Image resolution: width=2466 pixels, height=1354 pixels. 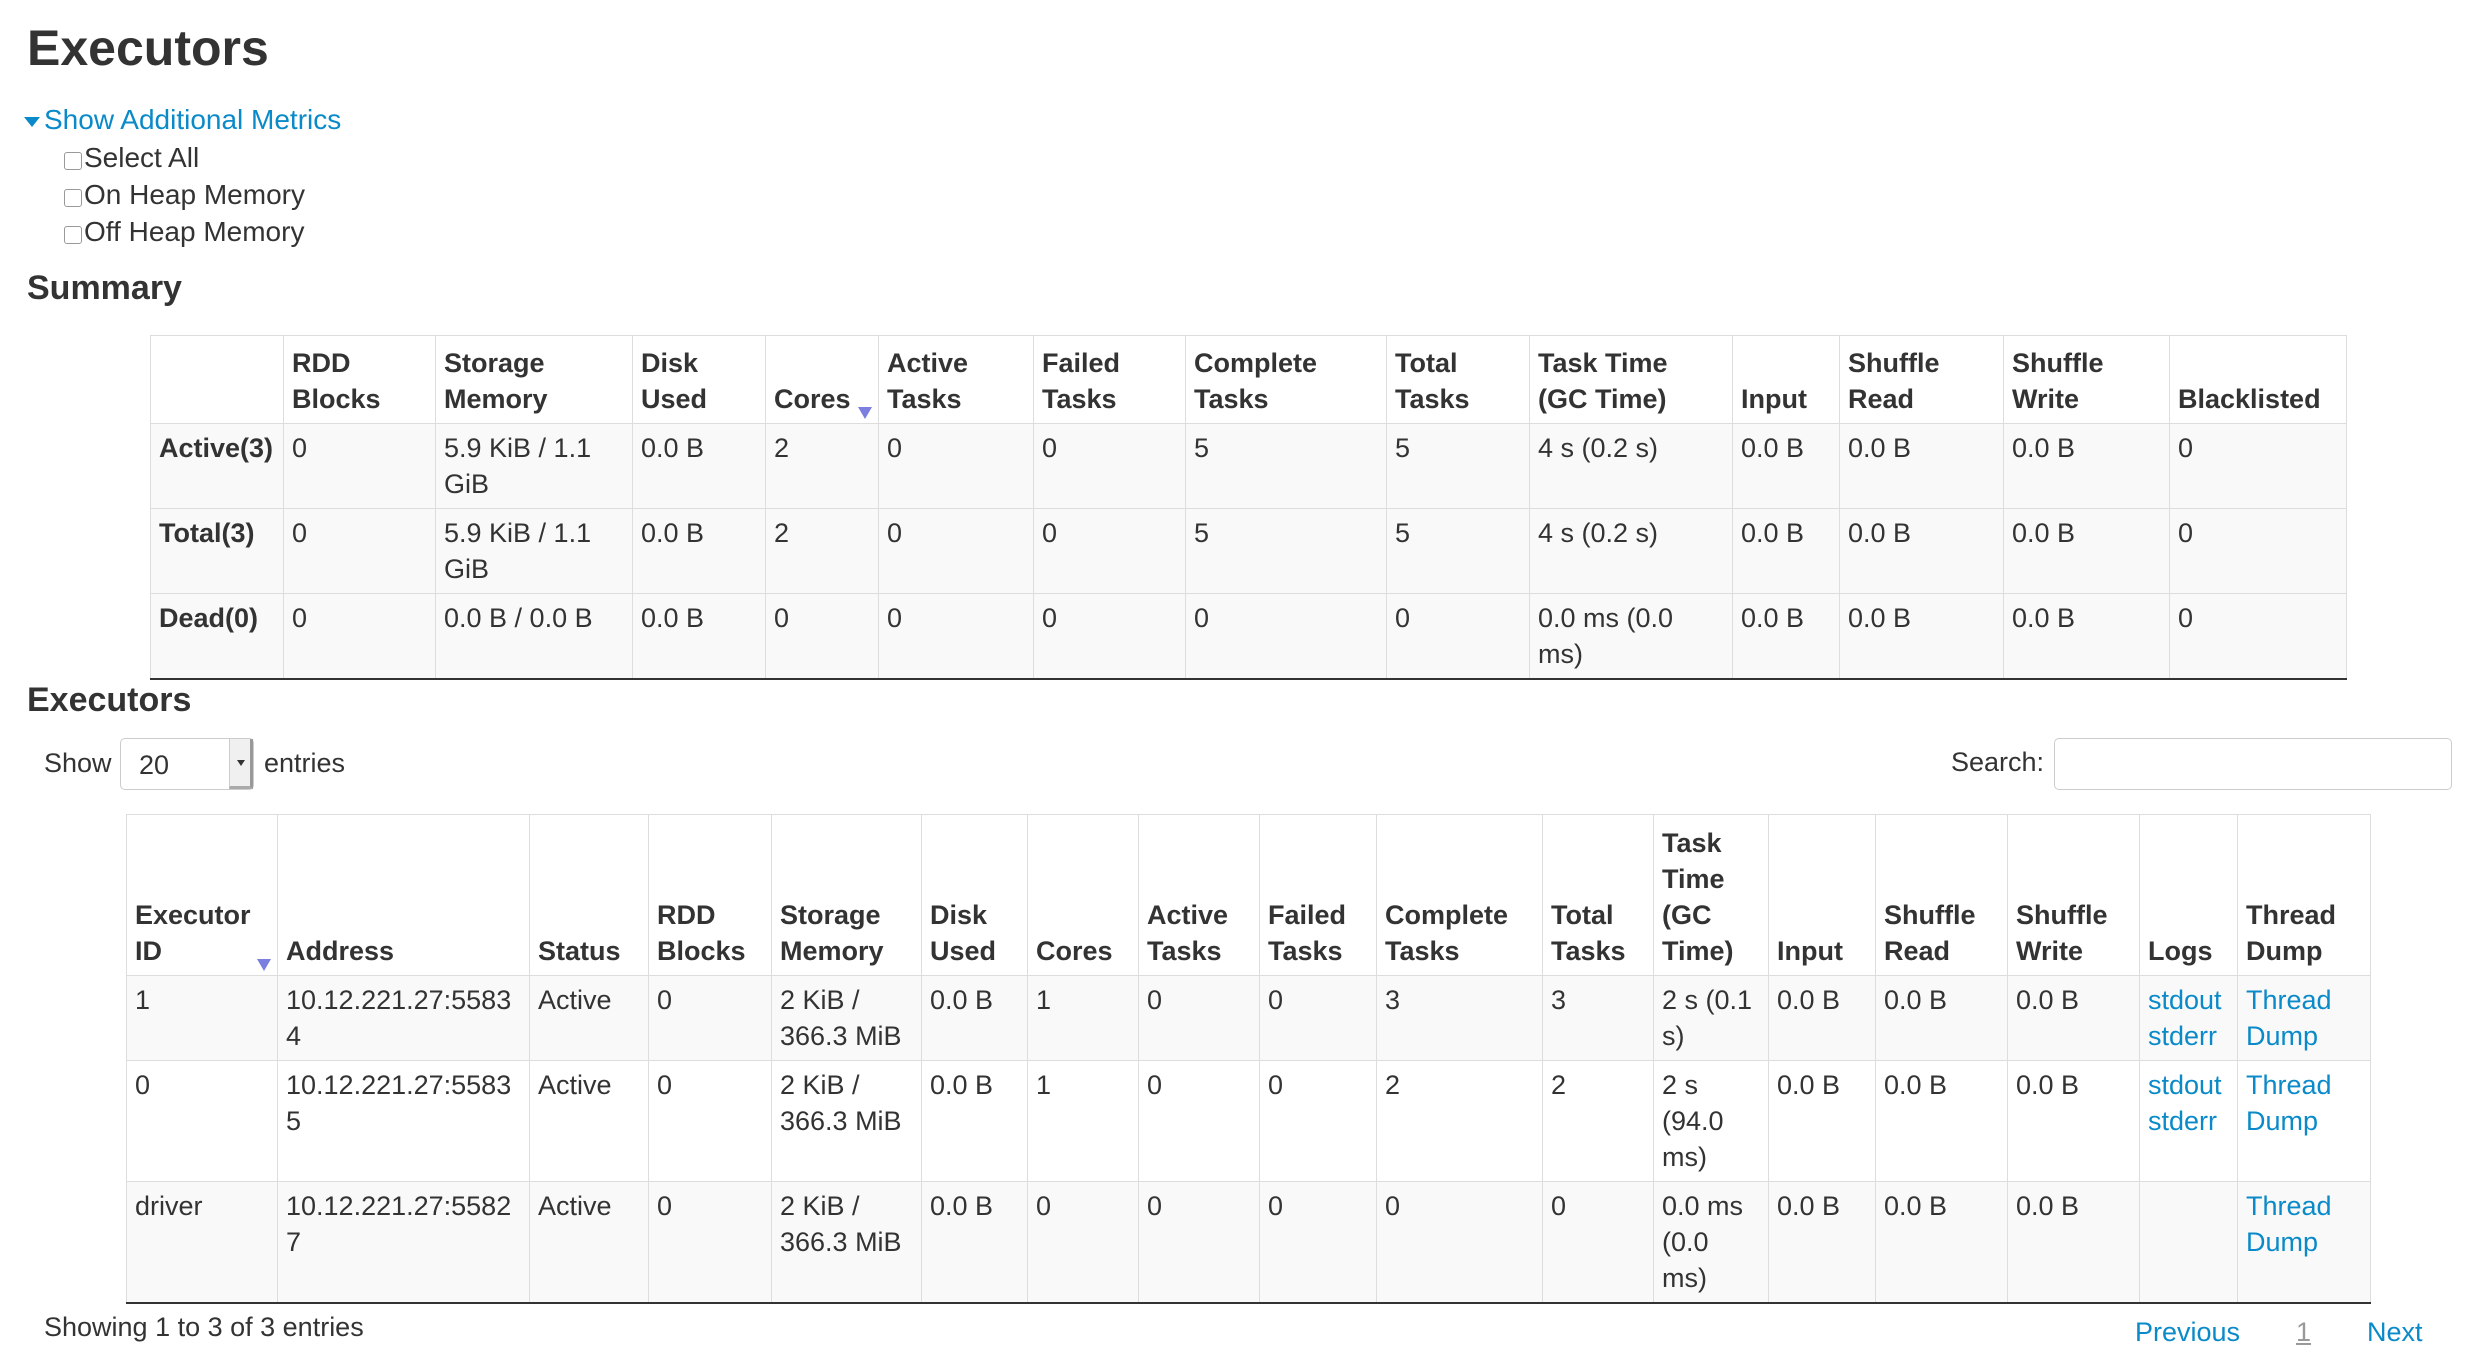 I want to click on logs-cell, so click(x=2188, y=1242).